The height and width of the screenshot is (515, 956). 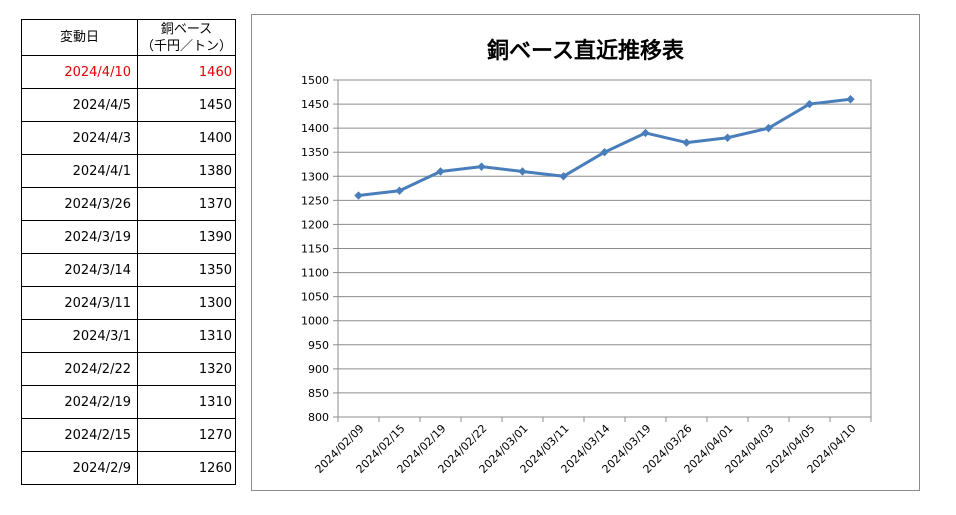 I want to click on table-row: 2024/3/11 1300, so click(x=128, y=303).